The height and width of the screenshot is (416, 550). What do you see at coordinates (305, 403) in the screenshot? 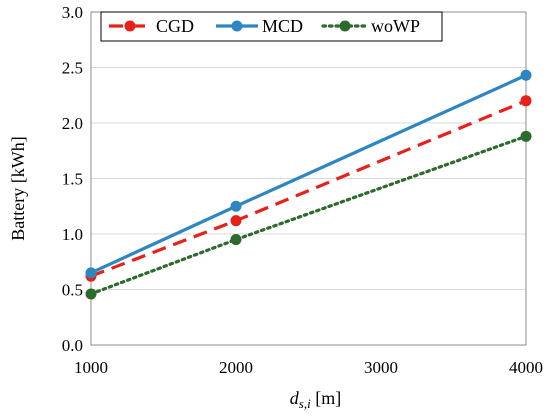
I see `x-axis-title-subscript: s,i` at bounding box center [305, 403].